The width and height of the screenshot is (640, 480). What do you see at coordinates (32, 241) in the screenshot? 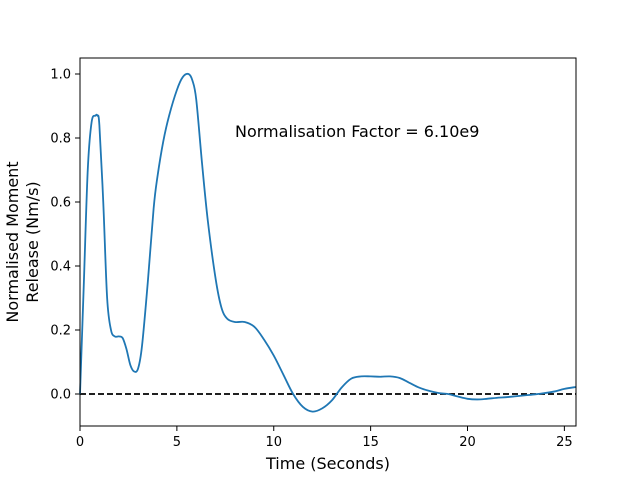
I see `y-axis-label-line-2: Release (Nm/s)` at bounding box center [32, 241].